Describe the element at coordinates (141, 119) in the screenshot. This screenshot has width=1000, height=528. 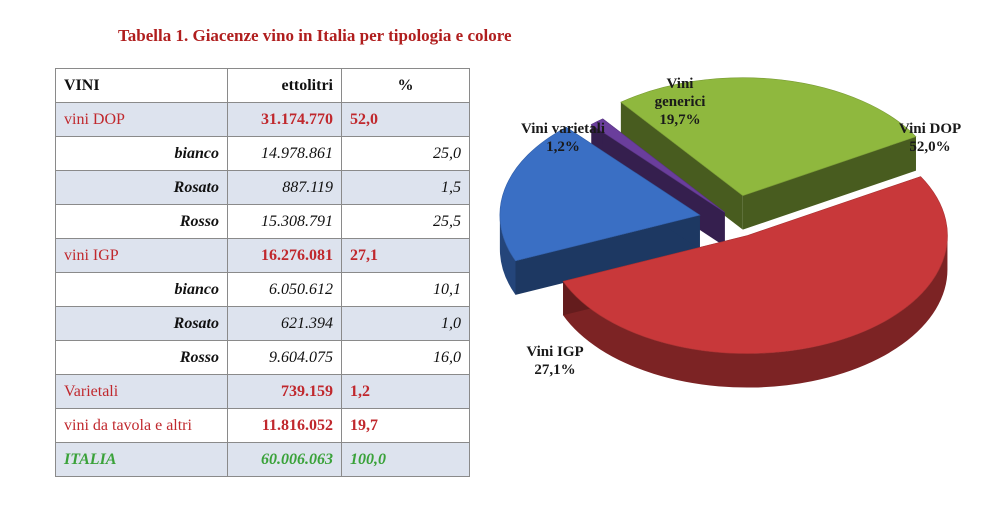
I see `row-label: vini DOP` at that location.